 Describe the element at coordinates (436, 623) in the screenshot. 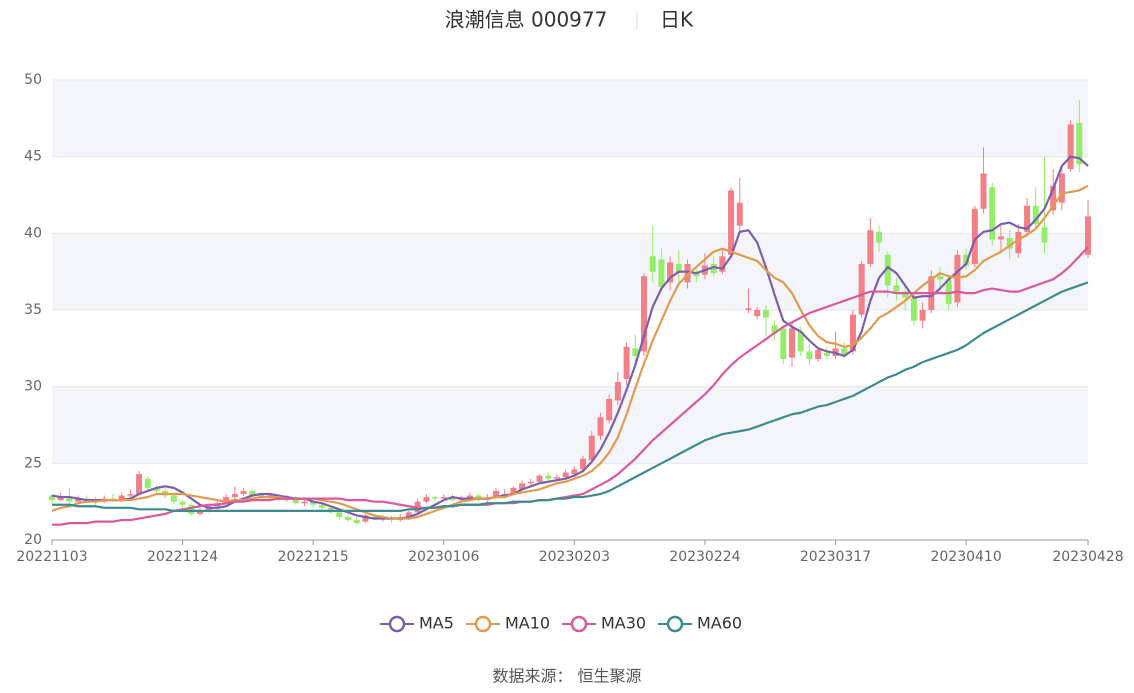

I see `legend-label: MA5` at that location.